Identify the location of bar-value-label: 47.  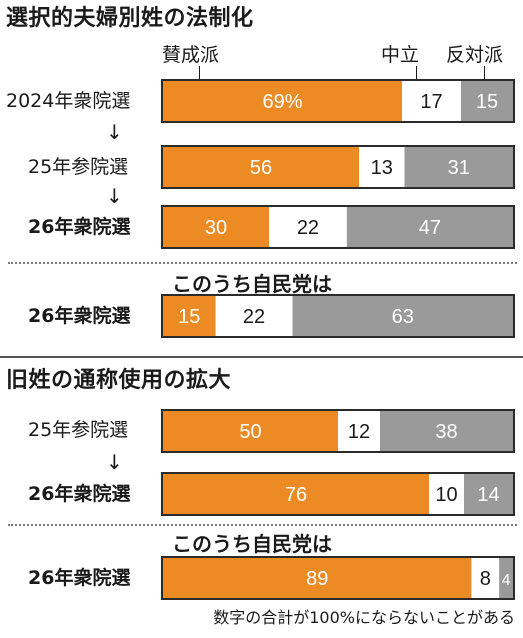
(430, 228).